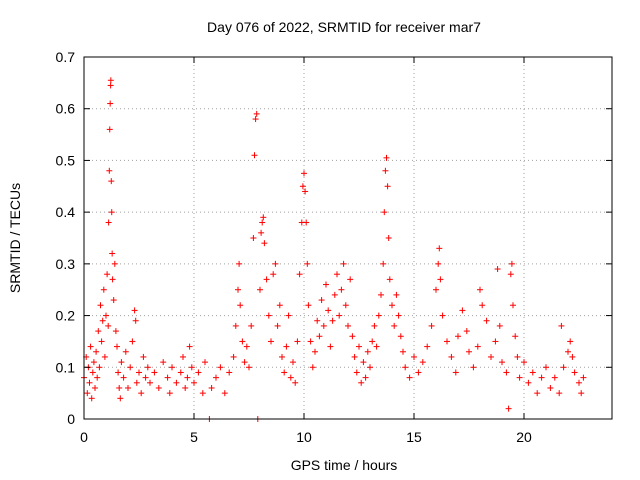  Describe the element at coordinates (344, 465) in the screenshot. I see `x-axis-label: GPS time / hours` at that location.